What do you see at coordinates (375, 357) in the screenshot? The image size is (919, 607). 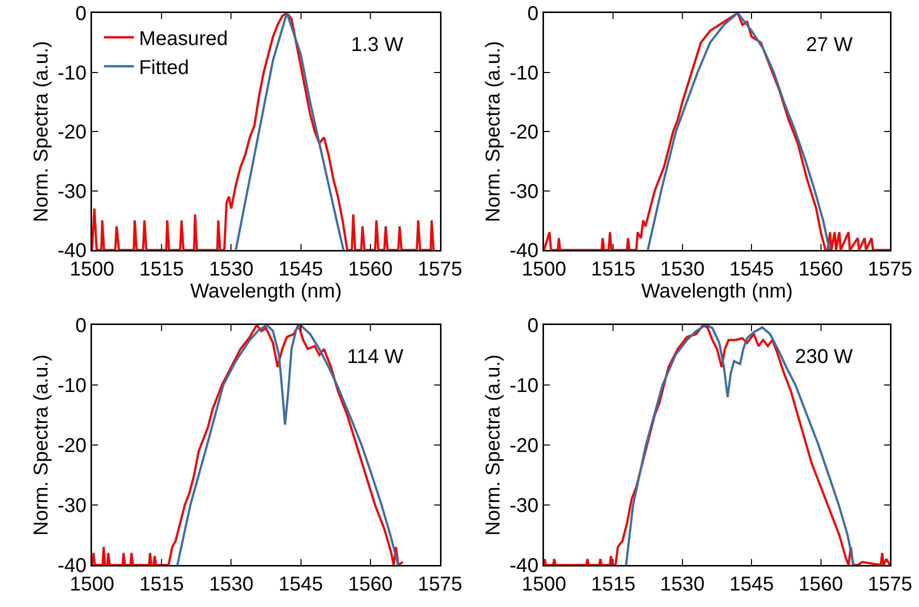 I see `annotation: 114 W` at bounding box center [375, 357].